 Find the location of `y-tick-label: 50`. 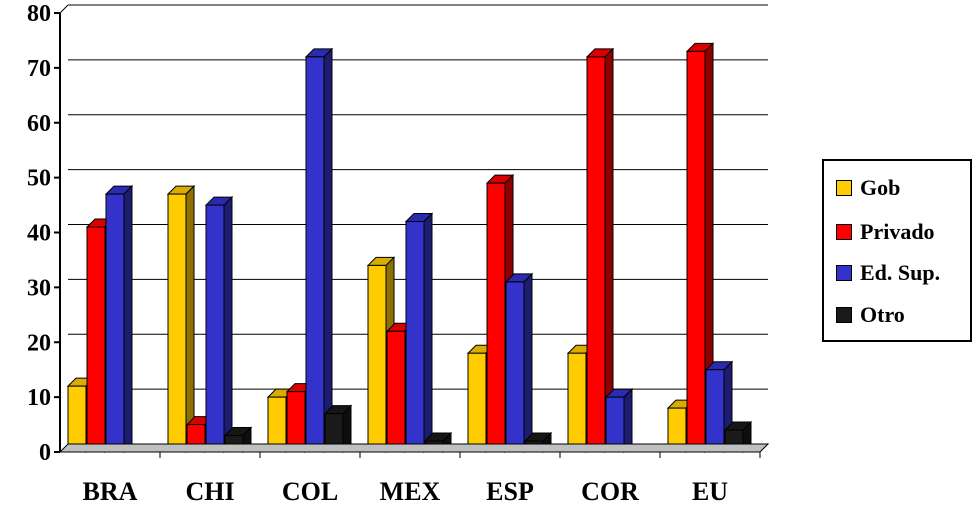

y-tick-label: 50 is located at coordinates (39, 179).